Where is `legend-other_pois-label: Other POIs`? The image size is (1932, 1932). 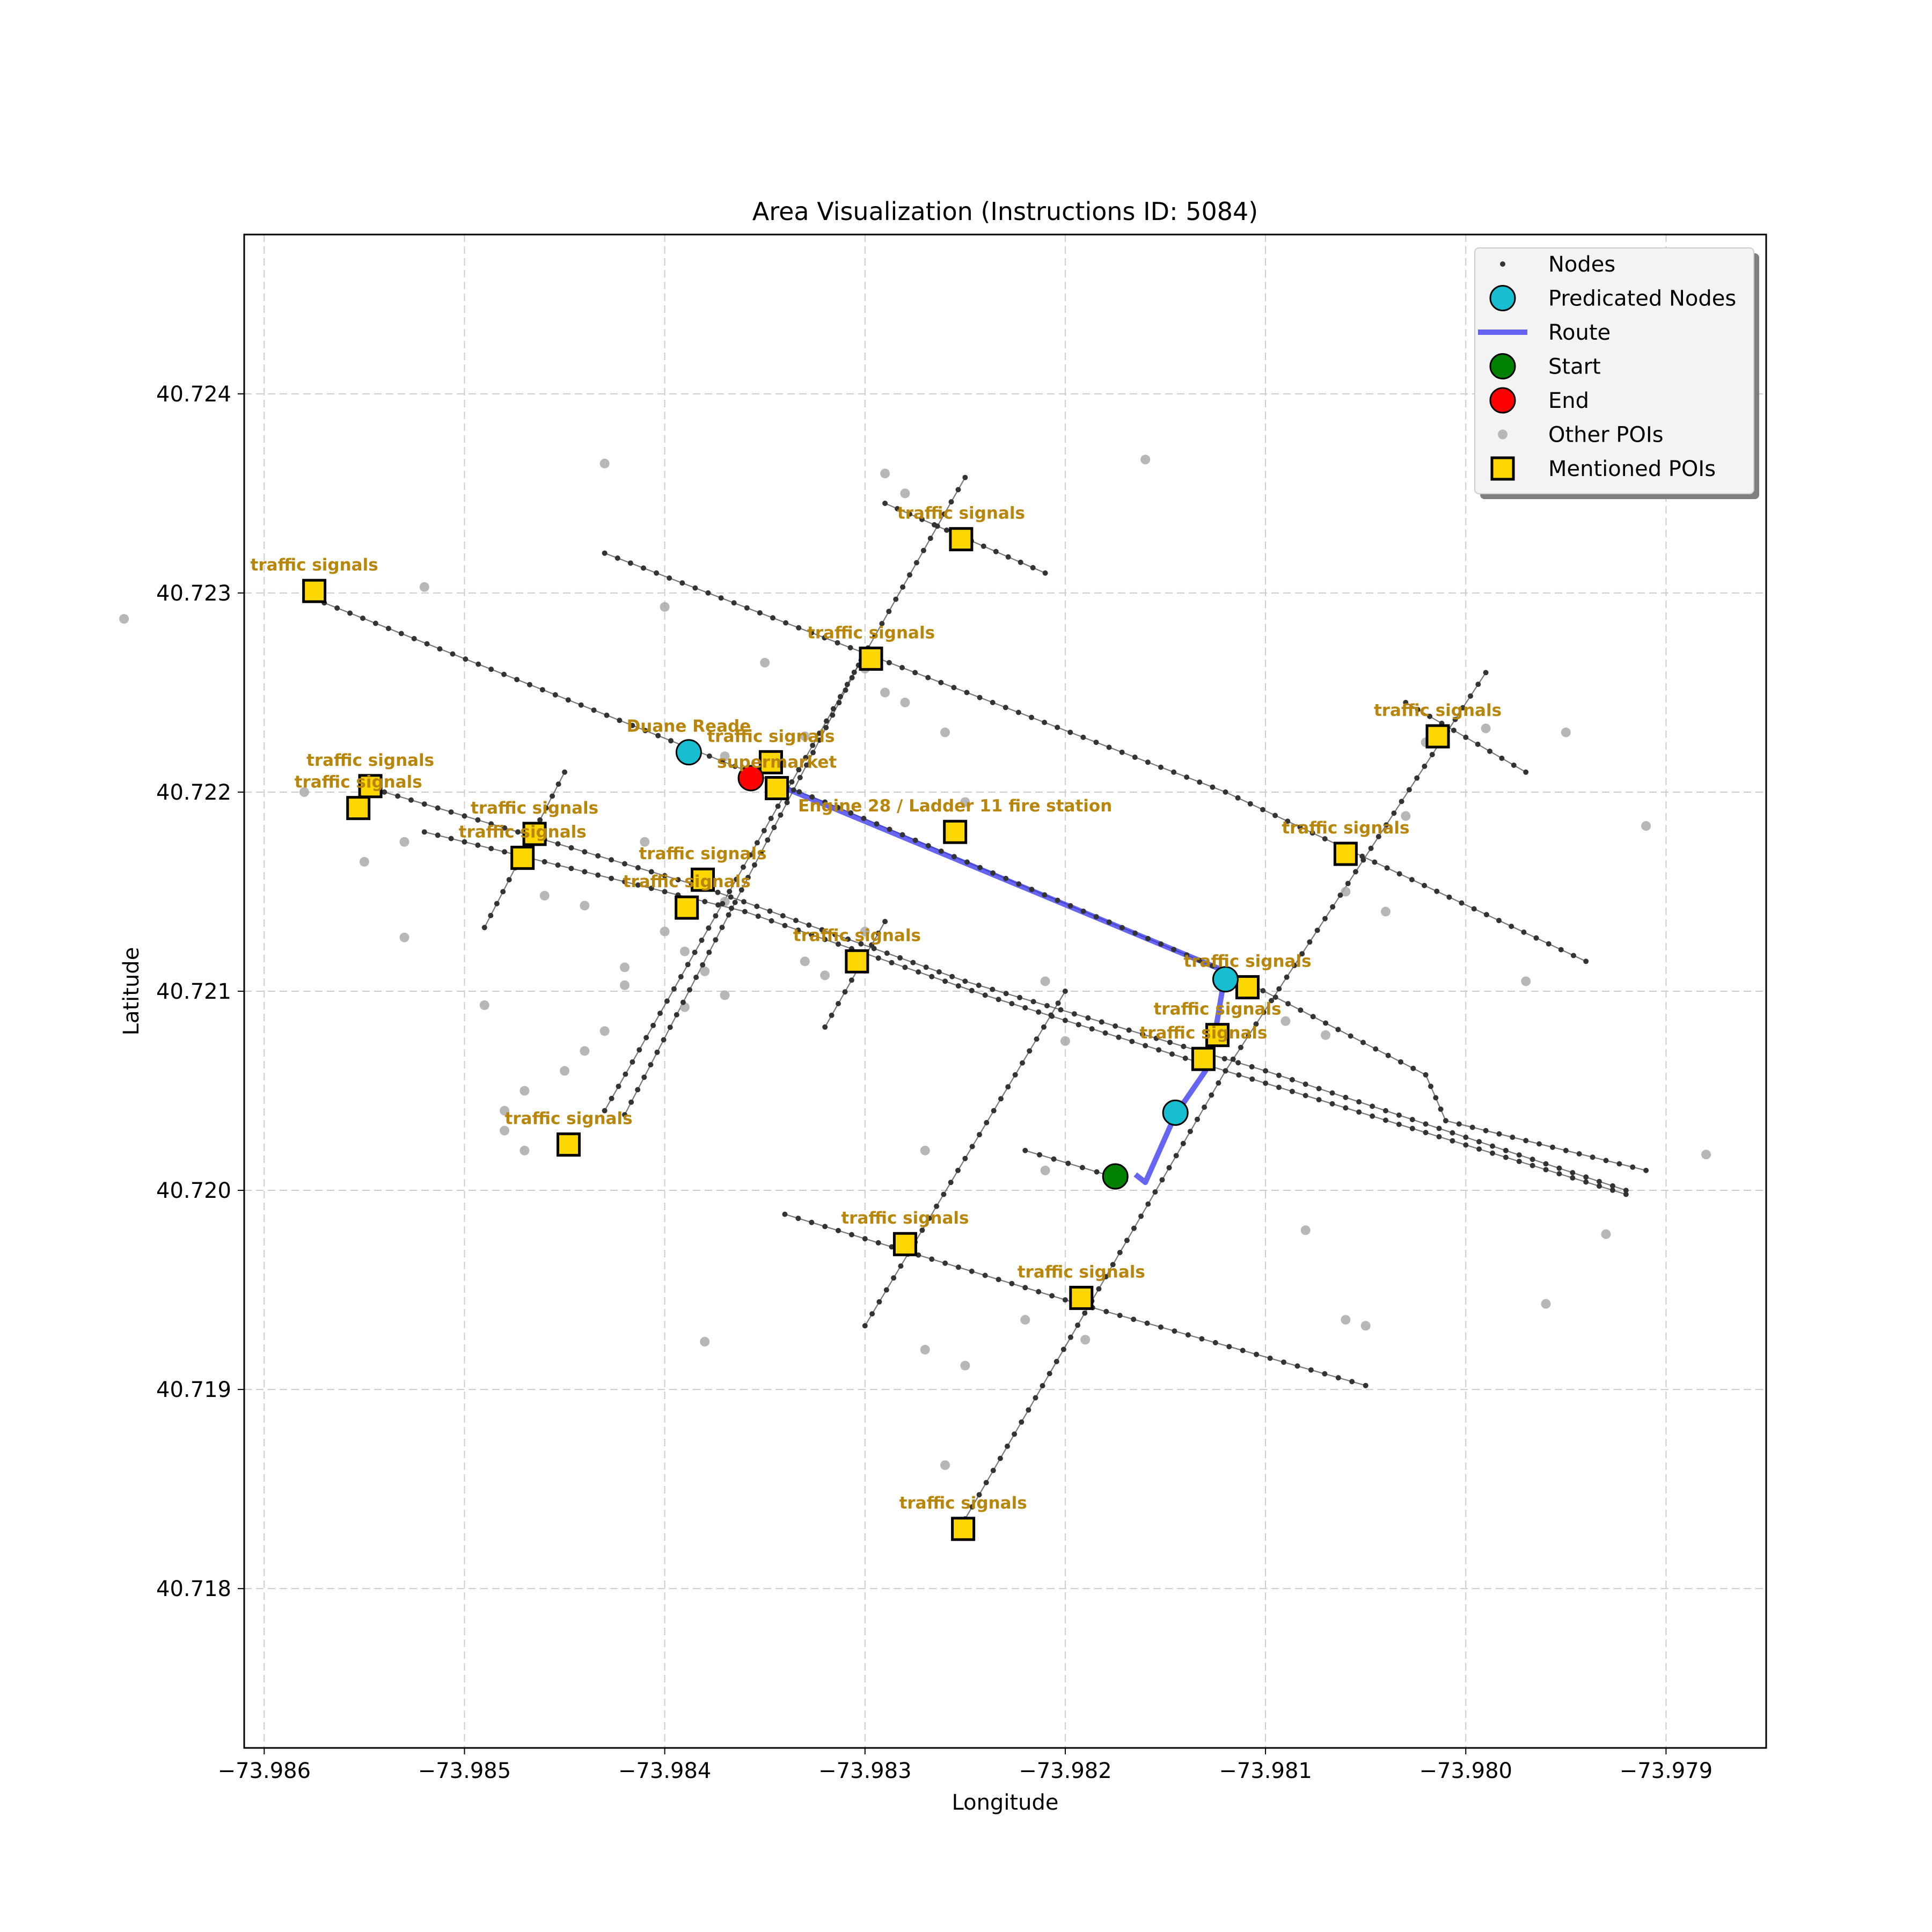
legend-other_pois-label: Other POIs is located at coordinates (1606, 435).